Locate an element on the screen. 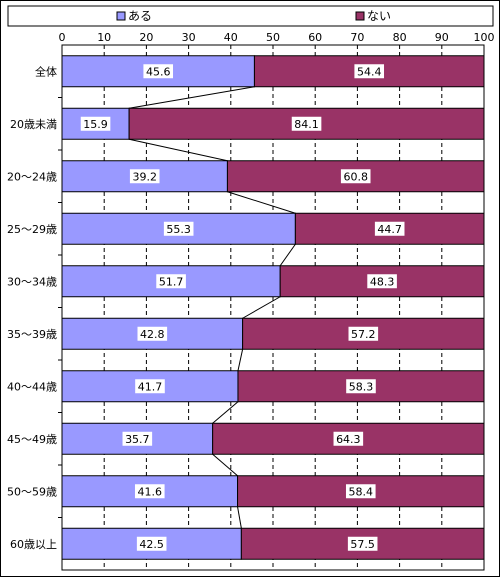 The width and height of the screenshot is (500, 582). data-label-1-4: 55.3 is located at coordinates (178, 229).